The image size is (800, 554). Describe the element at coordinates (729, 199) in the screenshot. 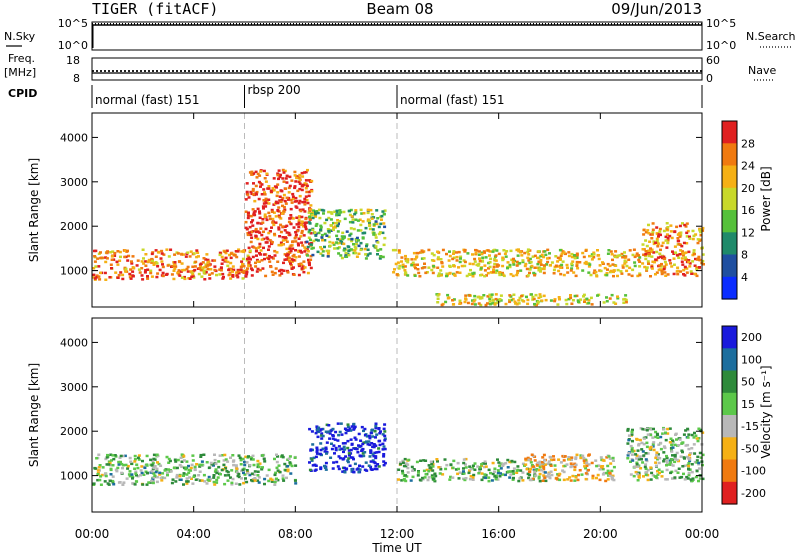

I see `colorbar-swatch` at that location.